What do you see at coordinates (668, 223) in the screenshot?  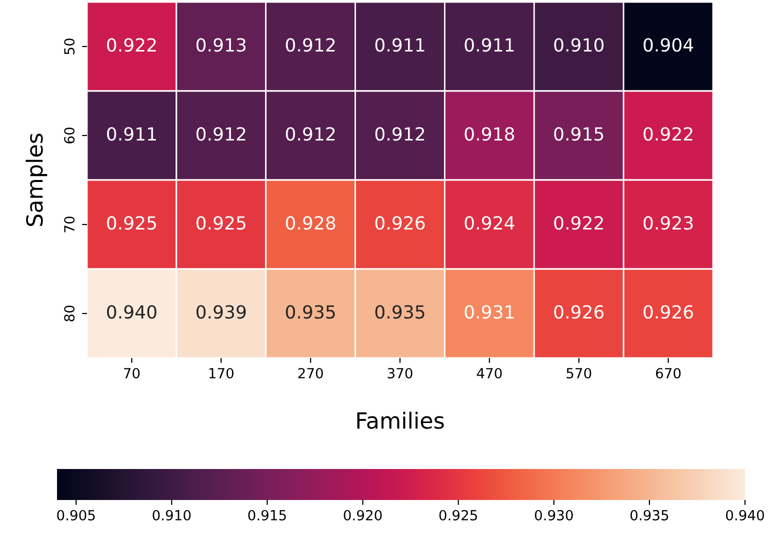 I see `data-label: 0.923` at bounding box center [668, 223].